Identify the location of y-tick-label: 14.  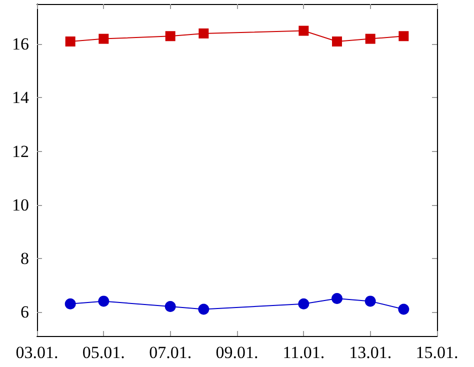
(21, 98).